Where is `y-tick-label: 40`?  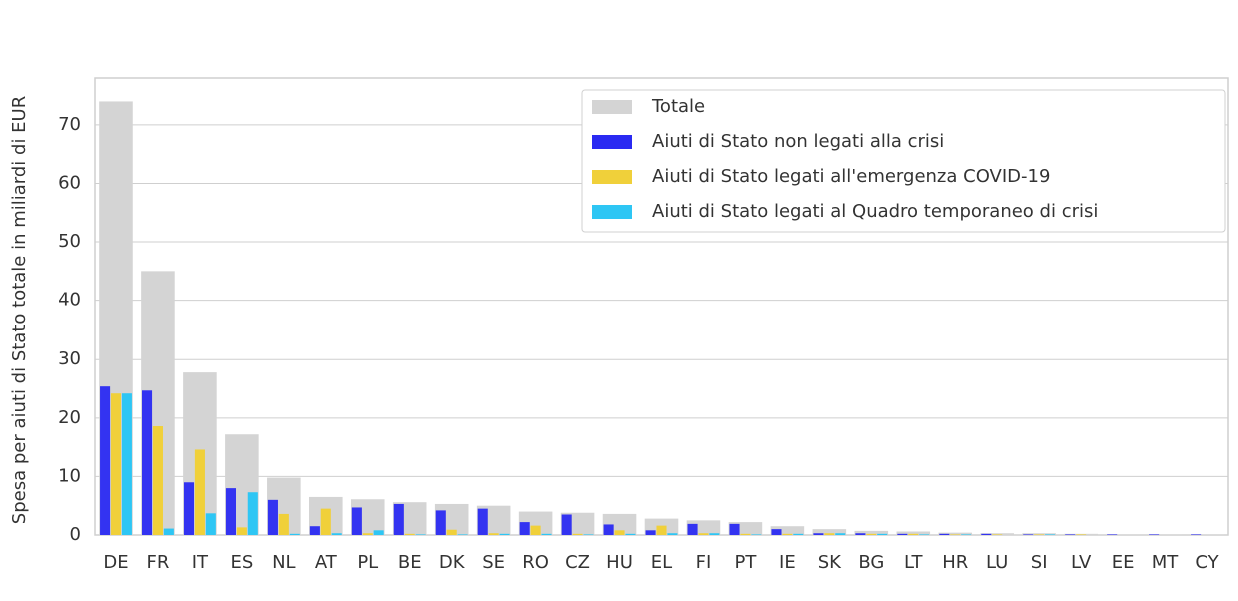 y-tick-label: 40 is located at coordinates (69, 300).